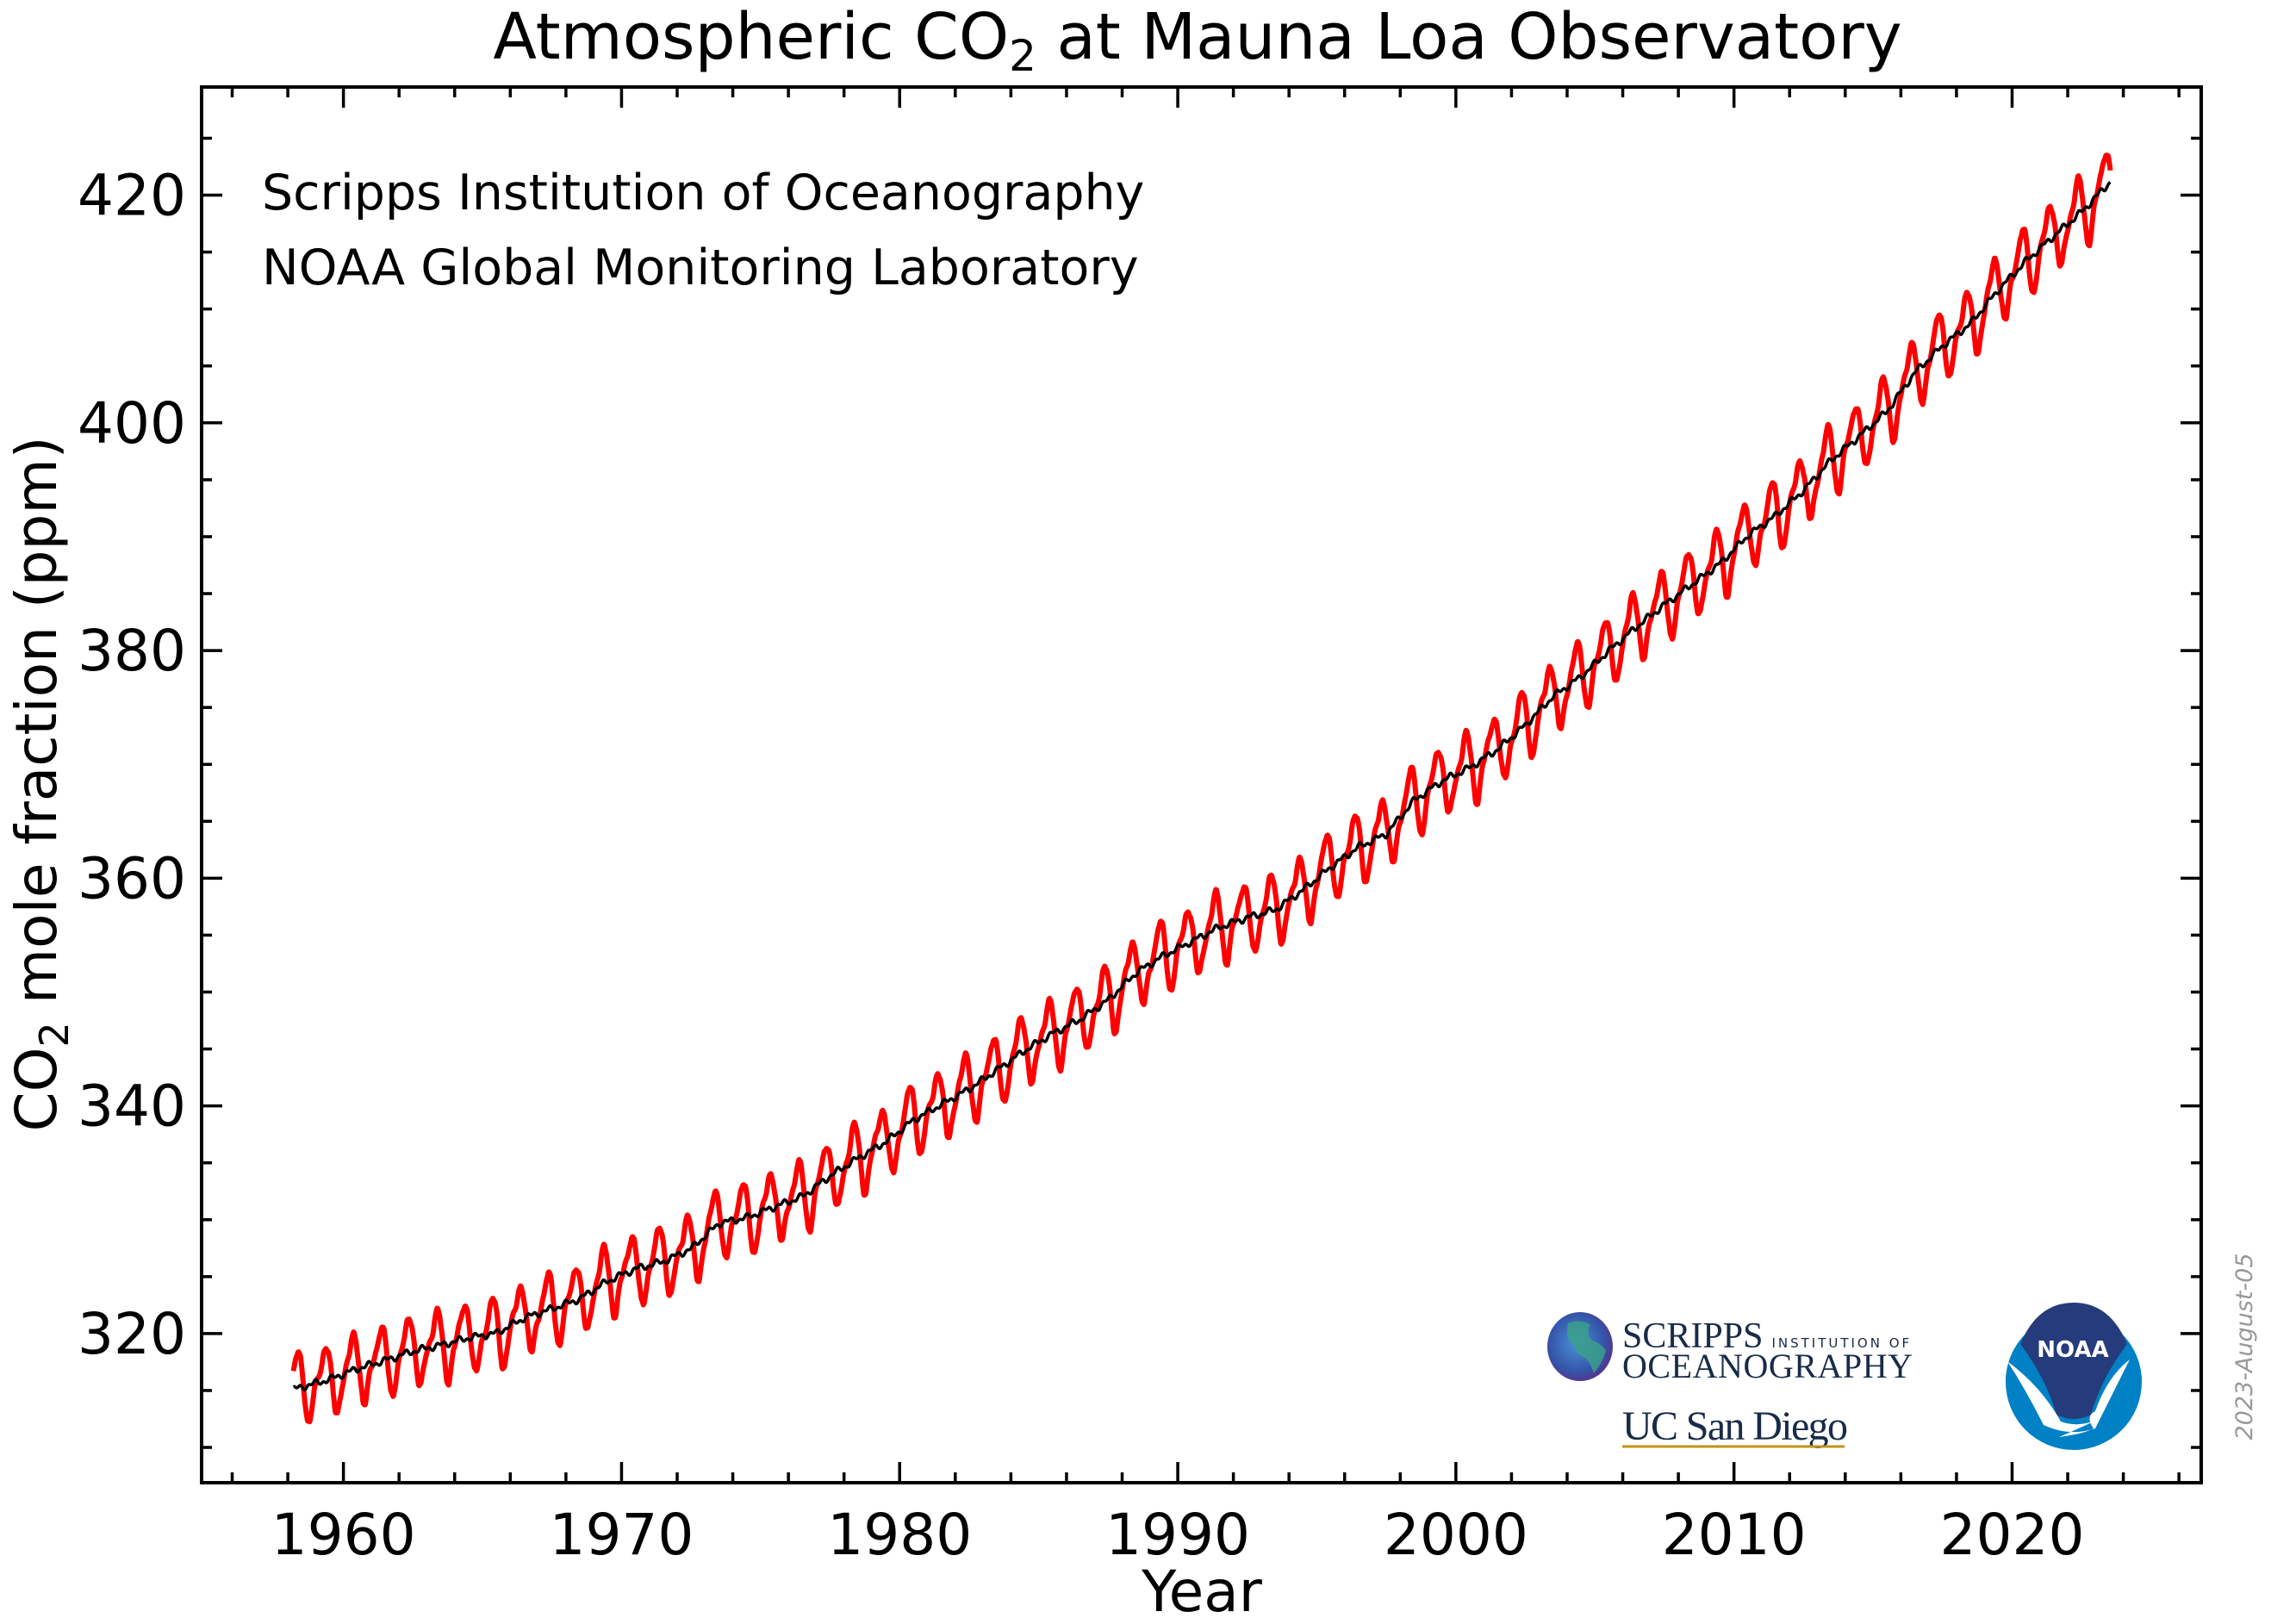  Describe the element at coordinates (703, 193) in the screenshot. I see `annotation-scripps: Scripps Institution of Oceanography` at that location.